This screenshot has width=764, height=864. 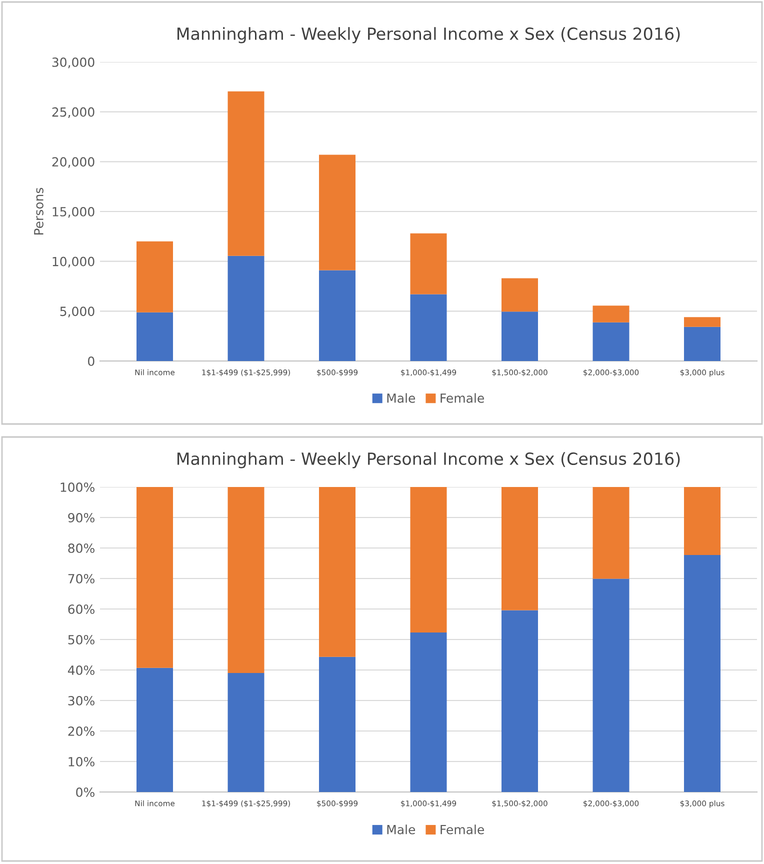 What do you see at coordinates (73, 162) in the screenshot?
I see `y-tick-label: 20,000` at bounding box center [73, 162].